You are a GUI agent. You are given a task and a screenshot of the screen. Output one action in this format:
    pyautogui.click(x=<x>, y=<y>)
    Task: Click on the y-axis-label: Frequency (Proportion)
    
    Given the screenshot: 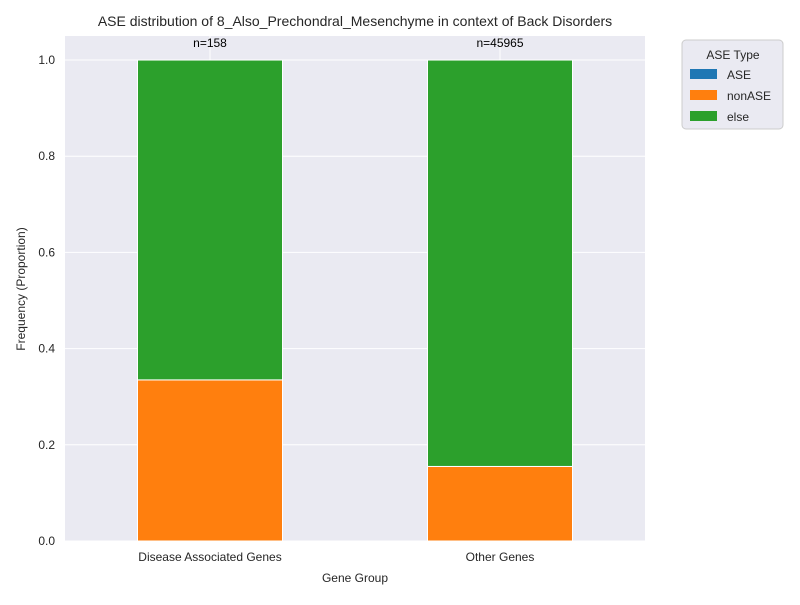 What is the action you would take?
    pyautogui.click(x=21, y=288)
    